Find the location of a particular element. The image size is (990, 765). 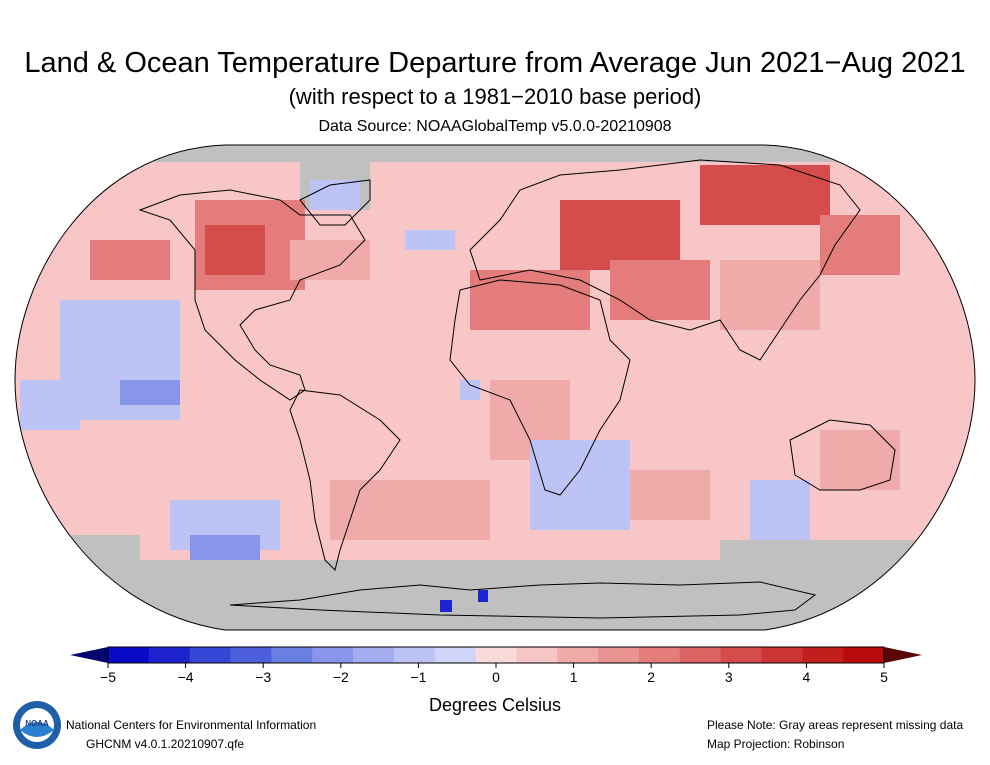

warm-nw-atlantic is located at coordinates (330, 260).